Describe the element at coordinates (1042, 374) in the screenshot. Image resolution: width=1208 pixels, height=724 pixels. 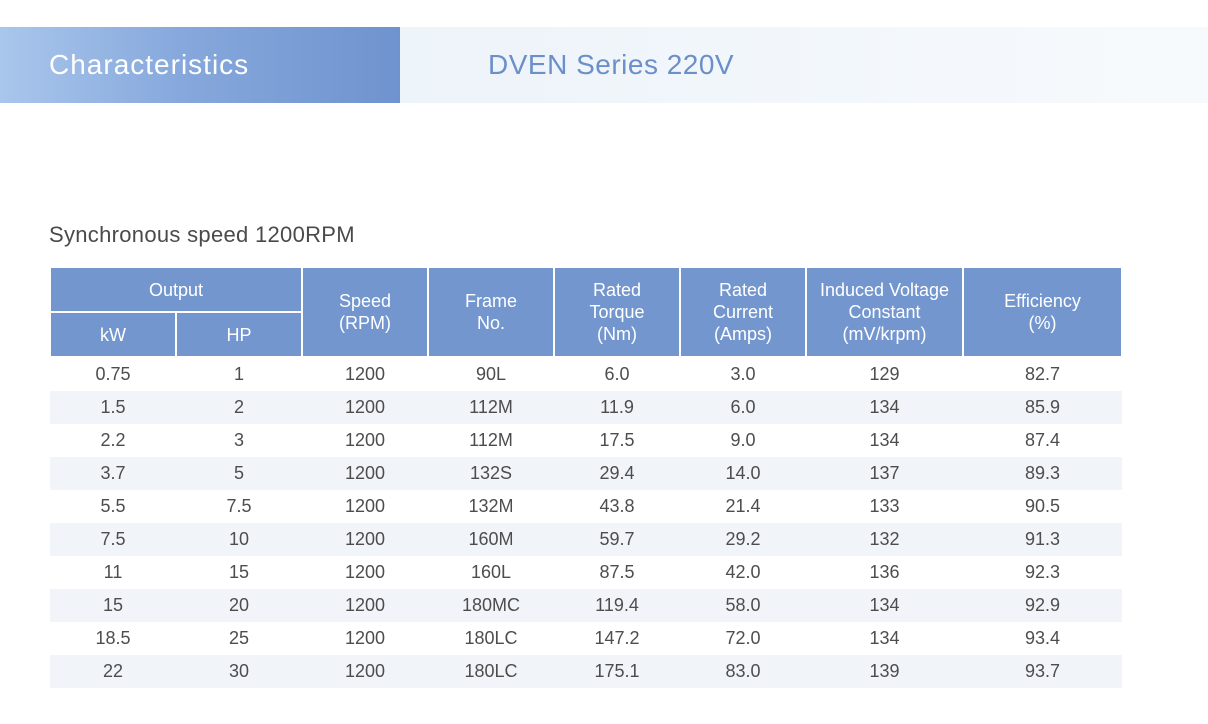
I see `cell-efficiency: 82.7` at that location.